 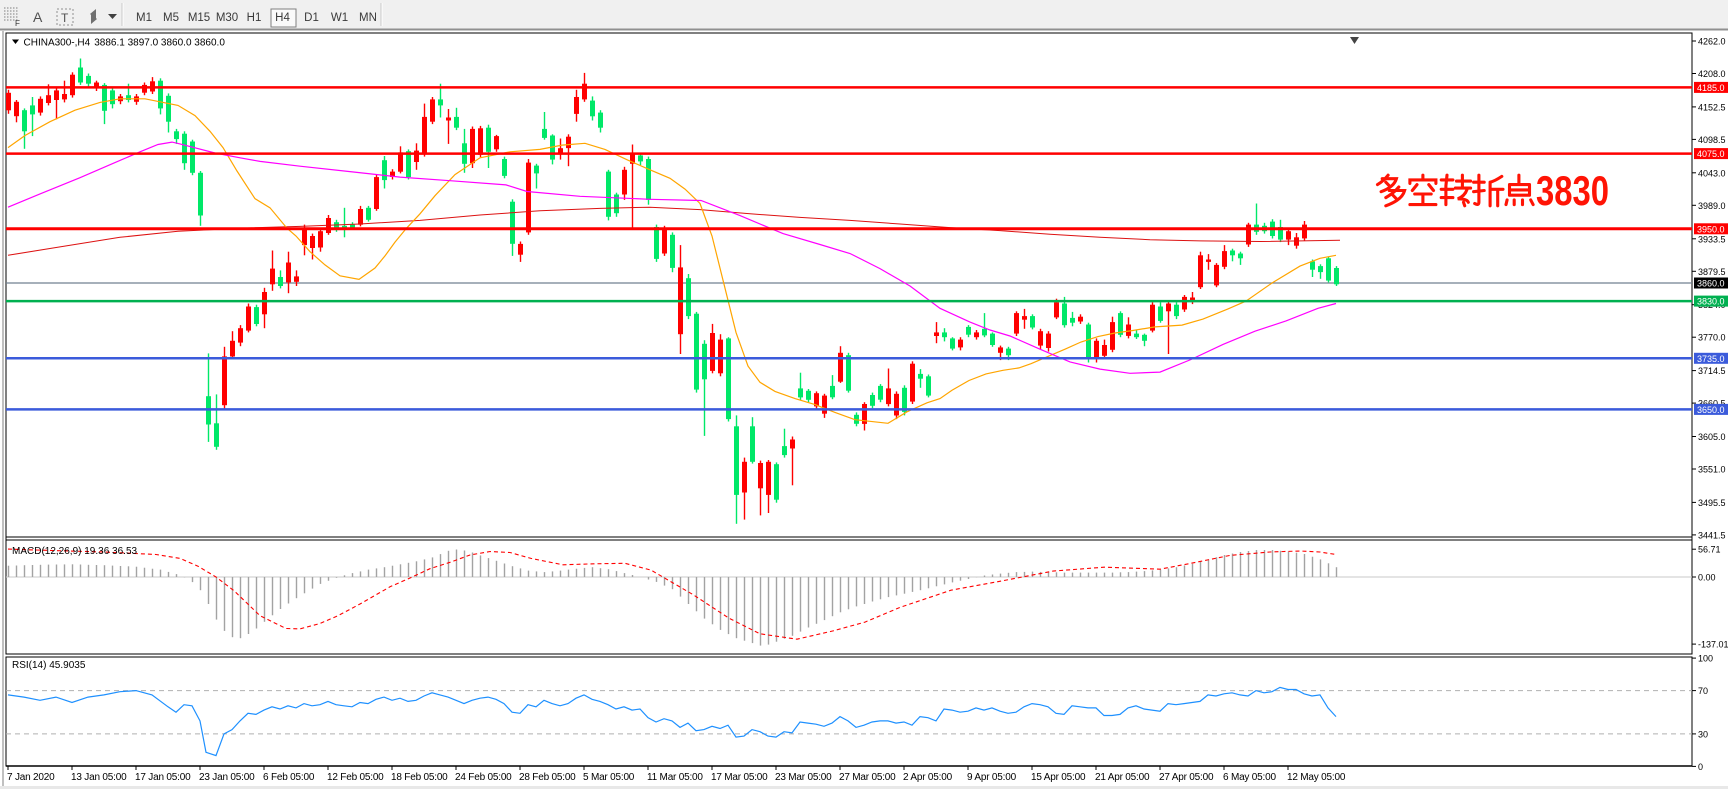 What do you see at coordinates (1712, 107) in the screenshot?
I see `svg-text: 4152.5` at bounding box center [1712, 107].